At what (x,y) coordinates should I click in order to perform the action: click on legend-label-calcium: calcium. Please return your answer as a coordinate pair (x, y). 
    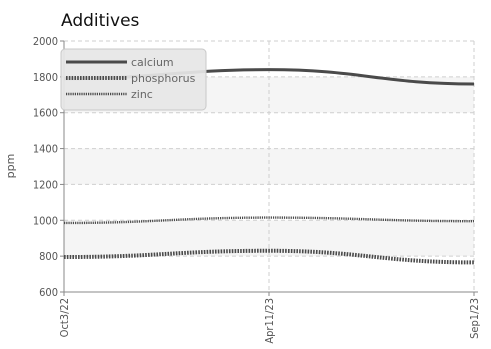
    Looking at the image, I should click on (152, 62).